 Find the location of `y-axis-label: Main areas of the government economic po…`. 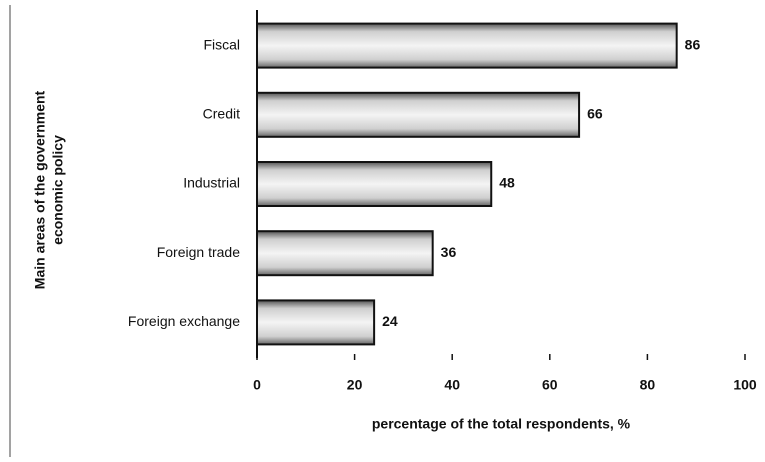

y-axis-label: Main areas of the government economic po… is located at coordinates (49, 189).